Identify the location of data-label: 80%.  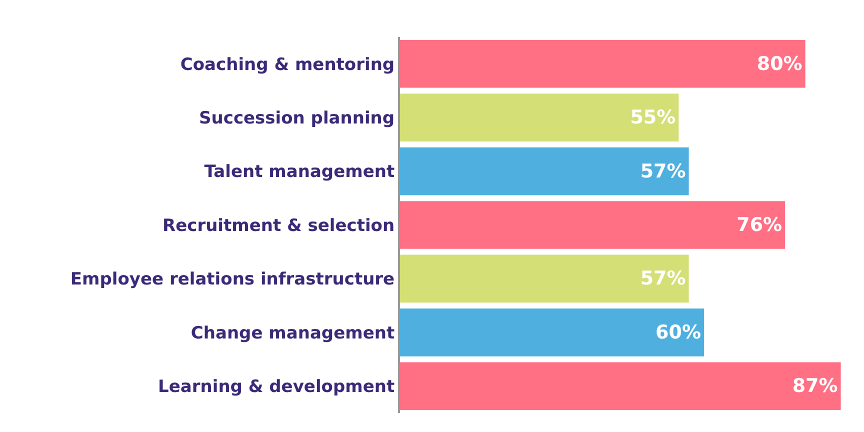
(779, 63).